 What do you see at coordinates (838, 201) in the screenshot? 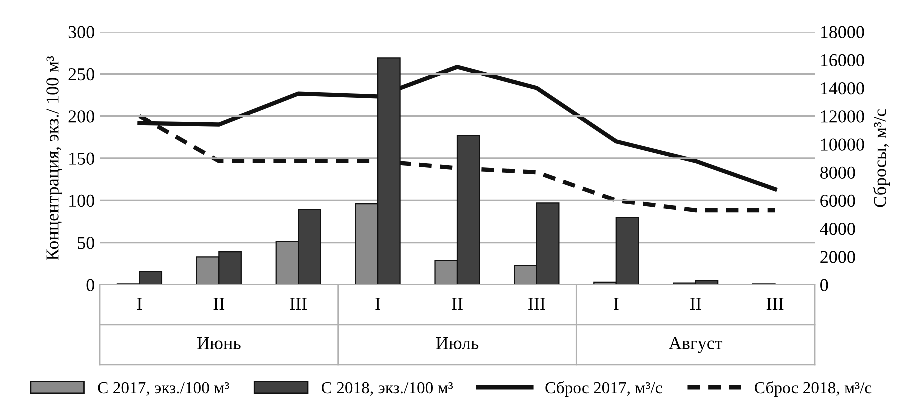
I see `y2-tick-label: 6000` at bounding box center [838, 201].